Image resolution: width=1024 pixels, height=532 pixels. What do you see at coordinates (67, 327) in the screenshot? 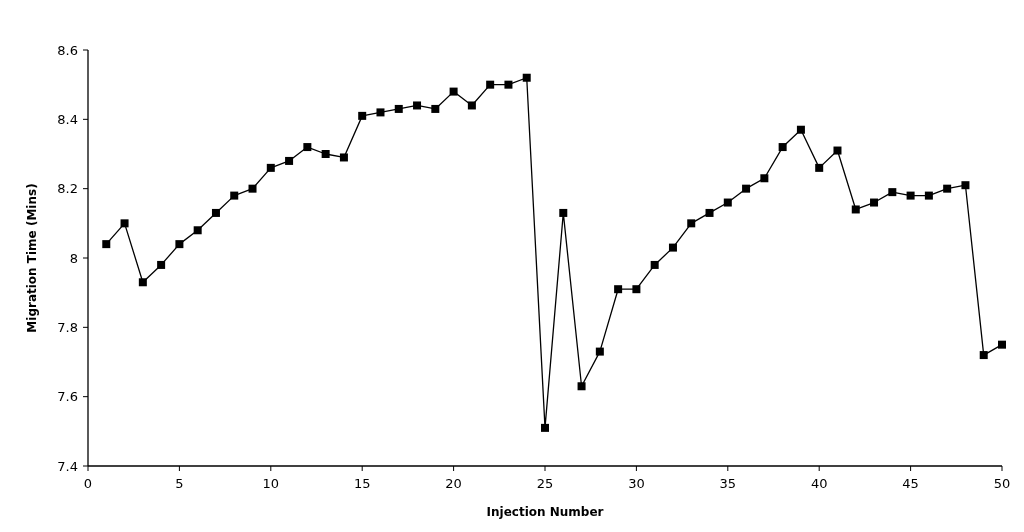
I see `y-tick-label: 7.8` at bounding box center [67, 327].